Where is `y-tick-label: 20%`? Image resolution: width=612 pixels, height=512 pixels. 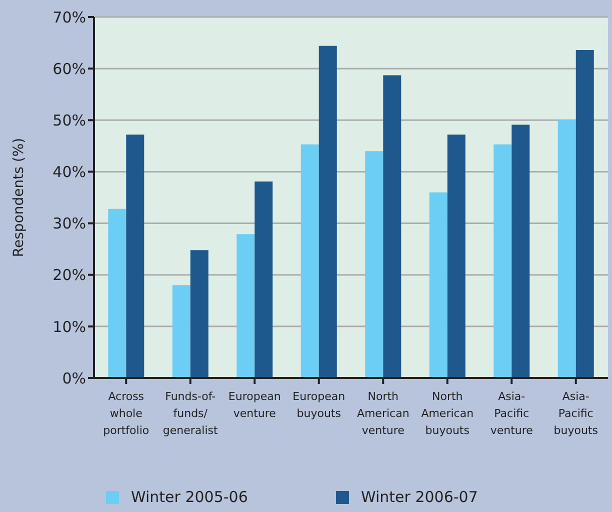
y-tick-label: 20% is located at coordinates (69, 275).